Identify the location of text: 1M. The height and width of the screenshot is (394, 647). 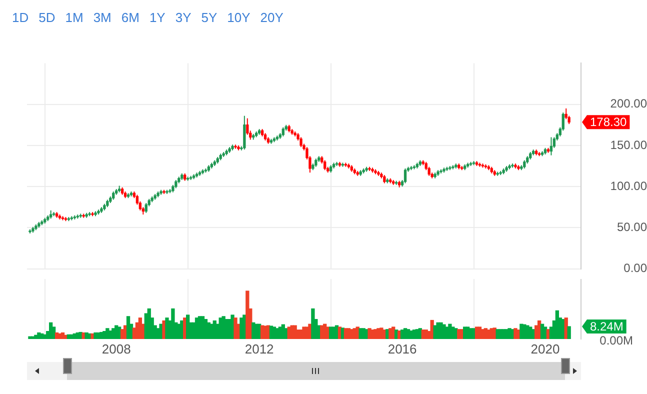
(74, 18).